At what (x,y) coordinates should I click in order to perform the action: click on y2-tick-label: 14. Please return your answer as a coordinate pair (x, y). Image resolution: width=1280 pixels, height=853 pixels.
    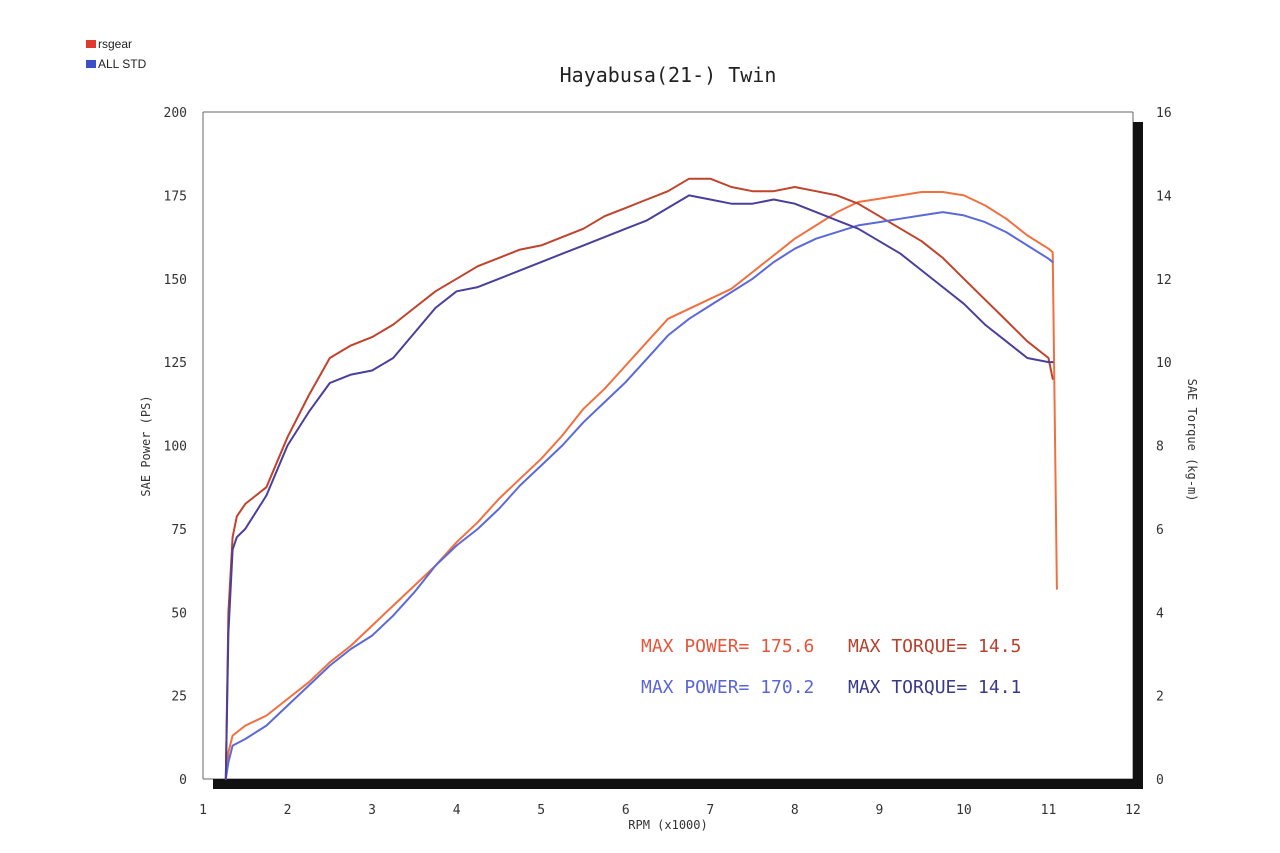
    Looking at the image, I should click on (1164, 196).